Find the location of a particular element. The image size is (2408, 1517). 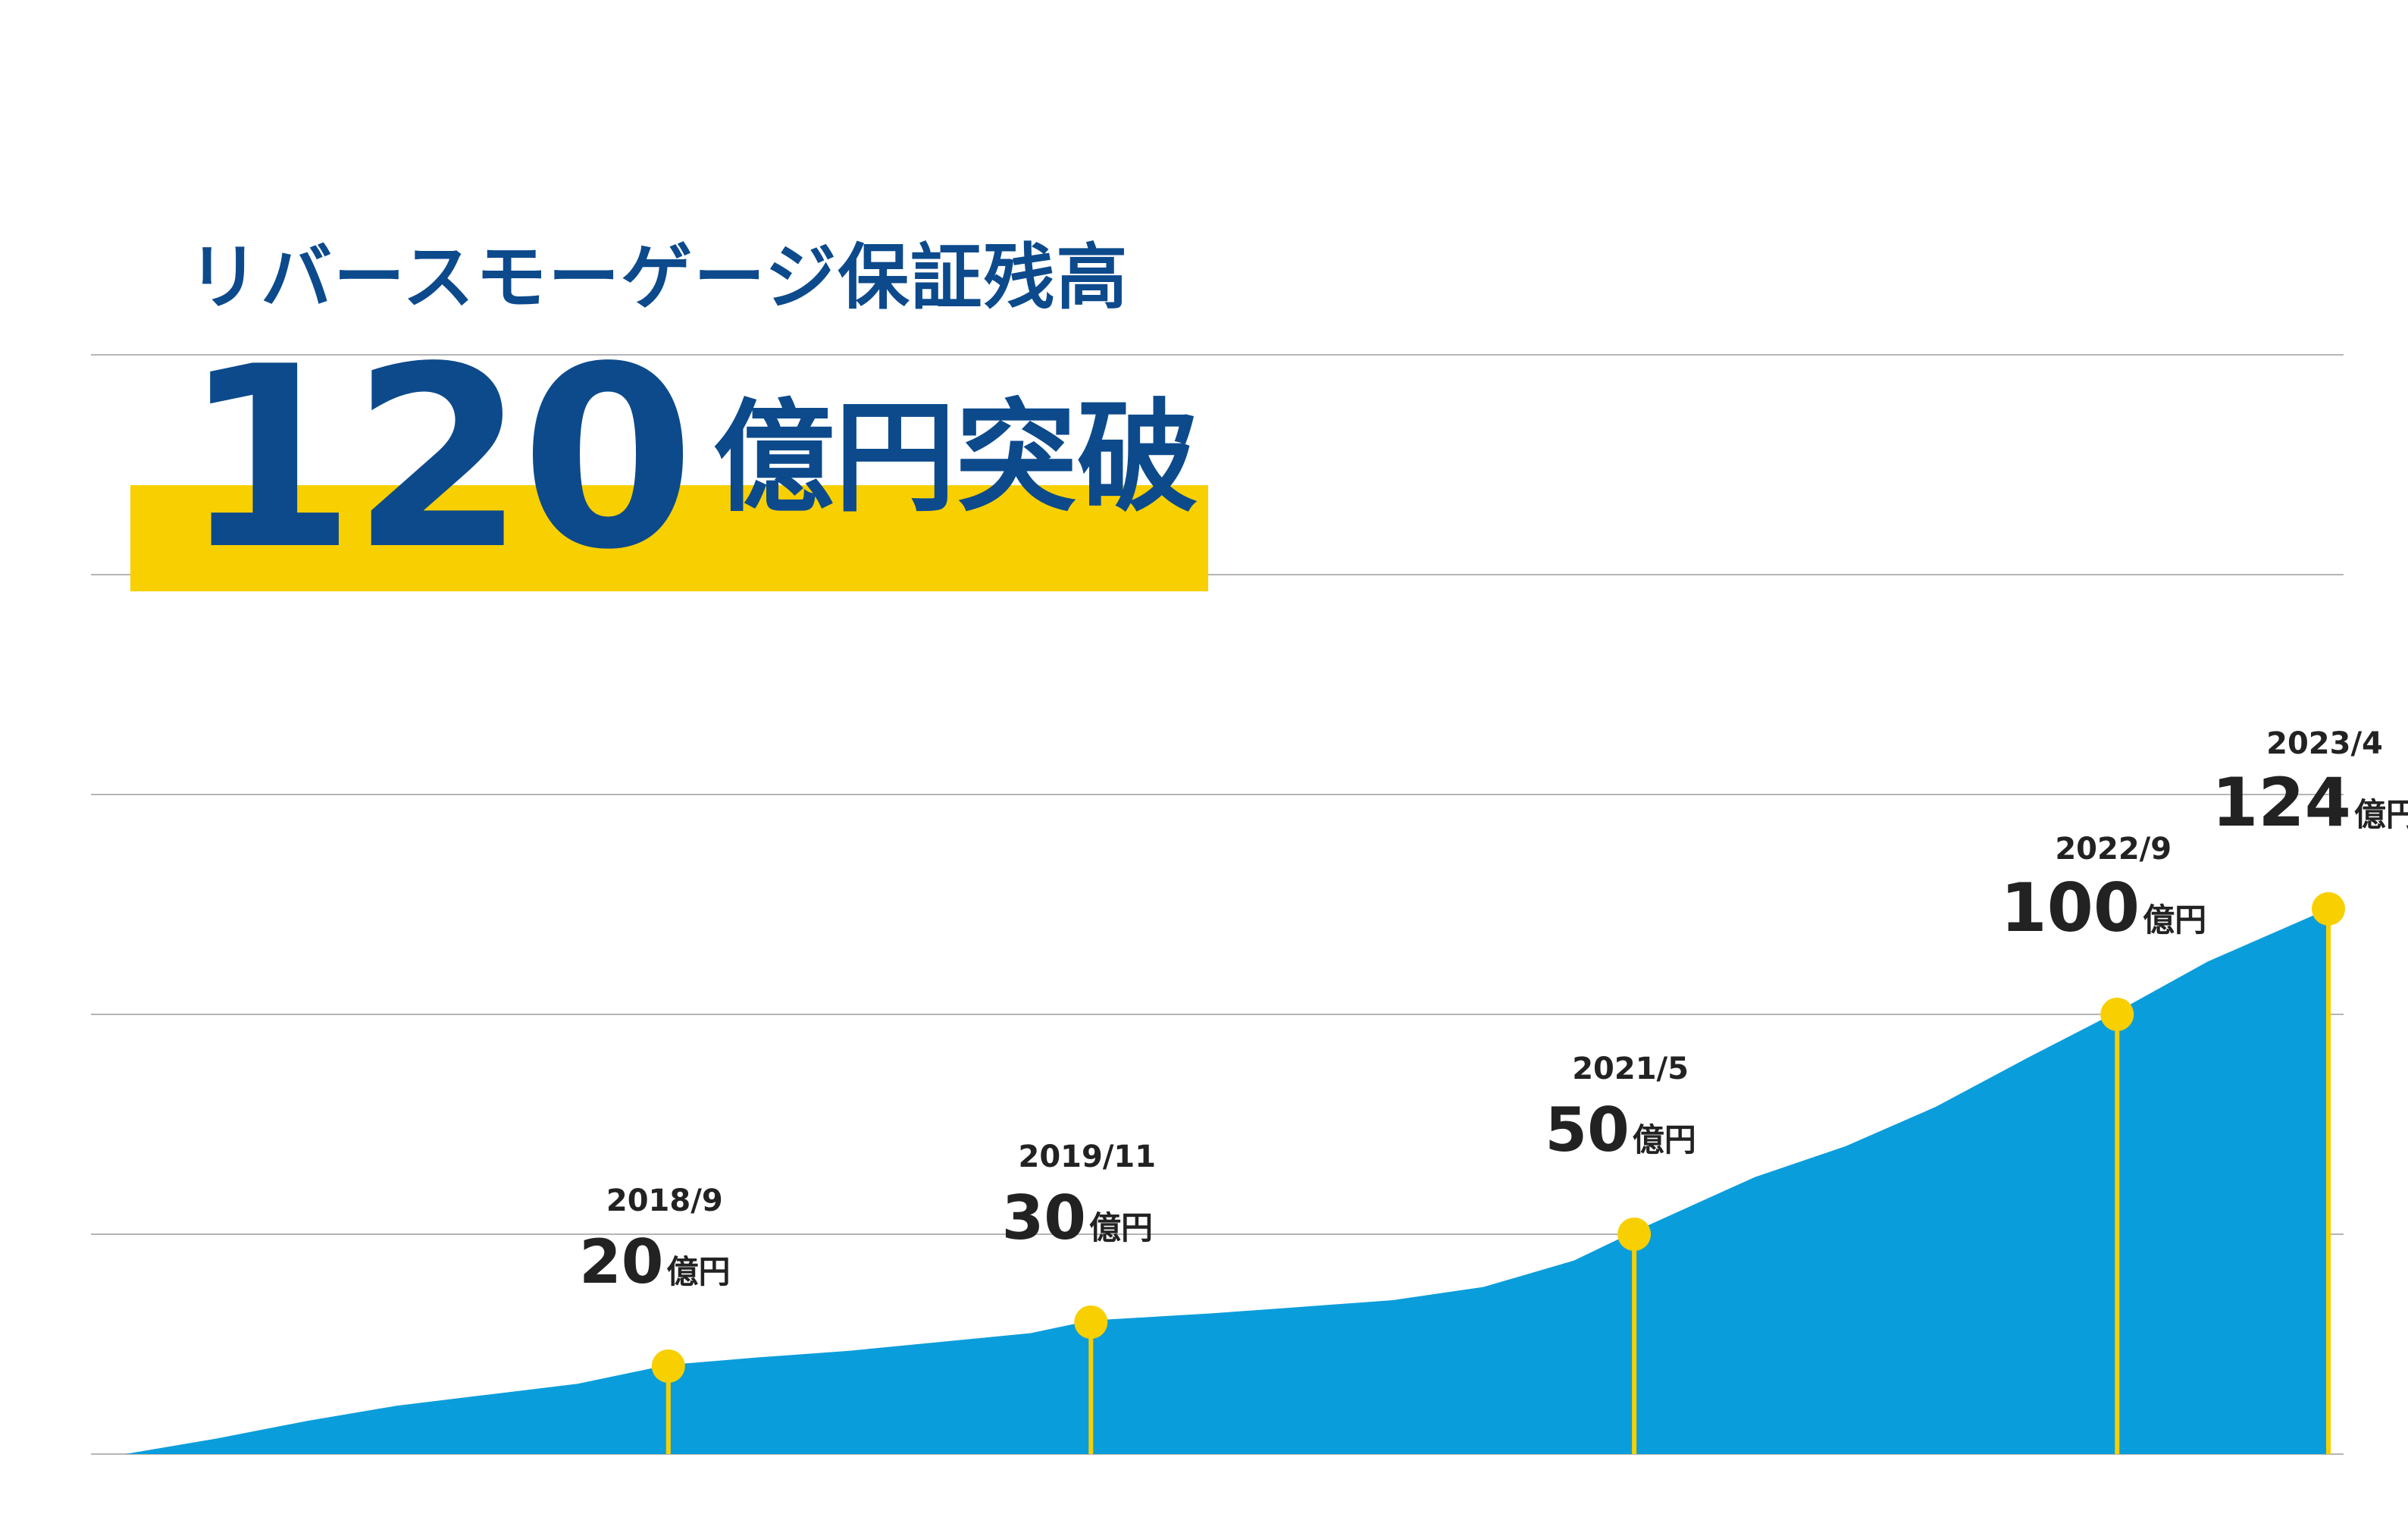

milestone-date-label: 2018/9 is located at coordinates (664, 1200).